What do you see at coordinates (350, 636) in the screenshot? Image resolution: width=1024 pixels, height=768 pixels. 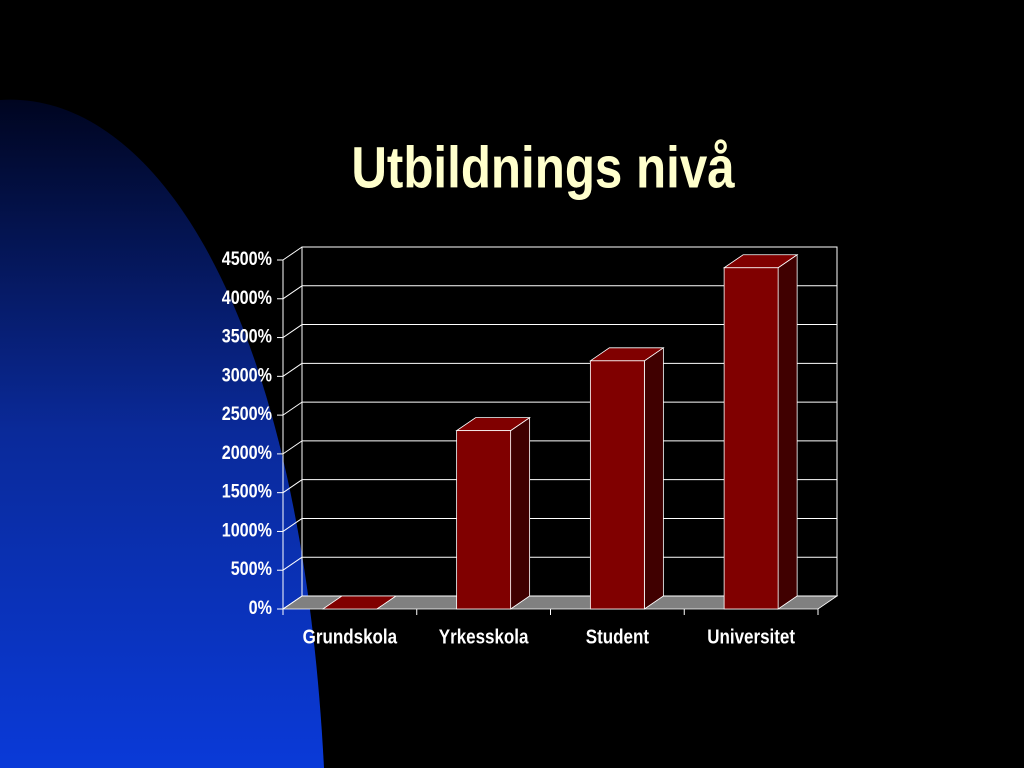 I see `x-tick-label: Grundskola` at bounding box center [350, 636].